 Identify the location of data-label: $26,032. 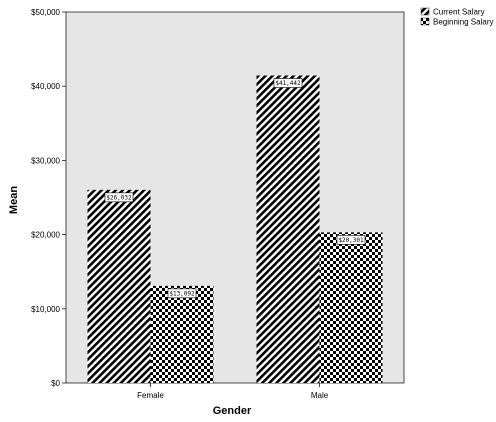
(119, 197).